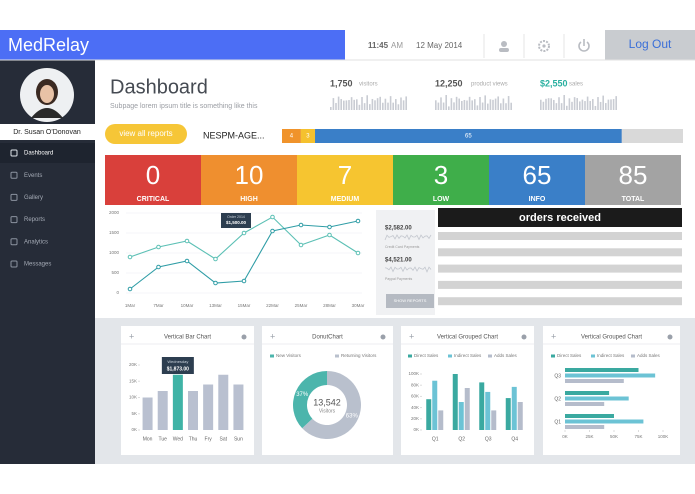  Describe the element at coordinates (33, 176) in the screenshot. I see `menu-item: Events` at that location.